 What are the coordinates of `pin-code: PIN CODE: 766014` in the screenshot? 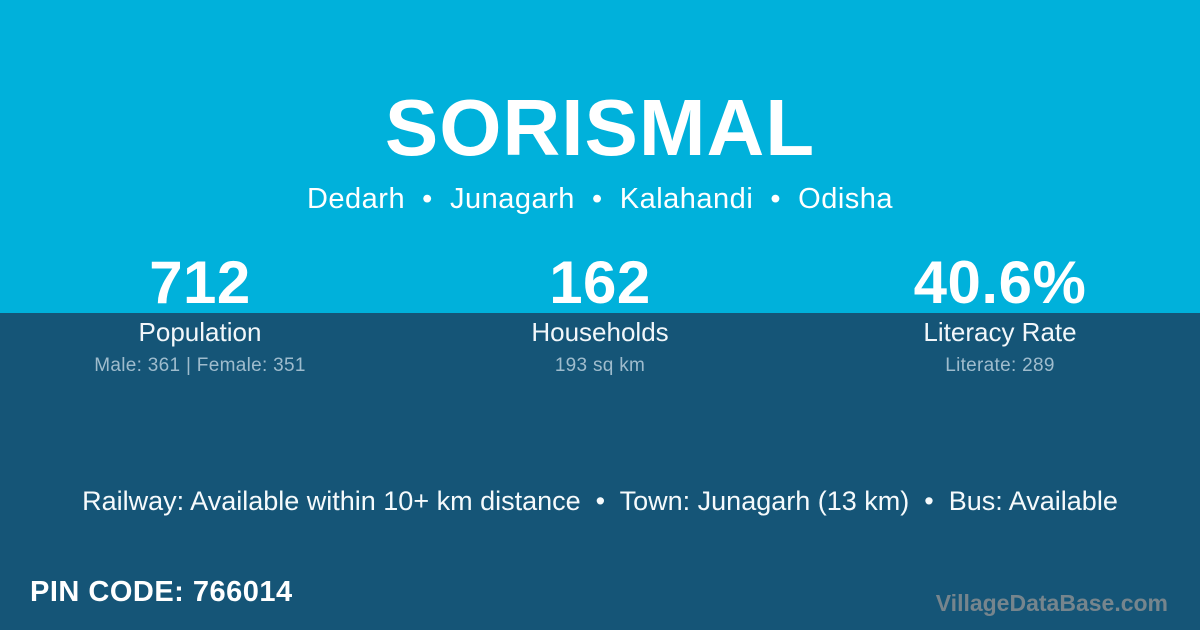 It's located at (161, 592).